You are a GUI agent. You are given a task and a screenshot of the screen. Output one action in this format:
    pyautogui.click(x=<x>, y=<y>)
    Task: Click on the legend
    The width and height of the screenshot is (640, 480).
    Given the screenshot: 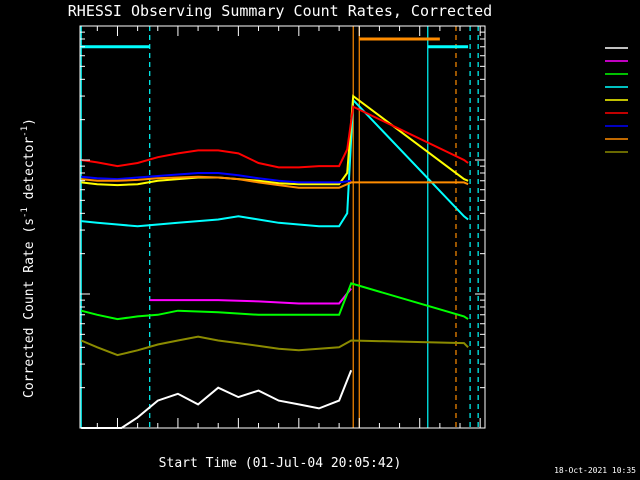 What is the action you would take?
    pyautogui.click(x=616, y=100)
    